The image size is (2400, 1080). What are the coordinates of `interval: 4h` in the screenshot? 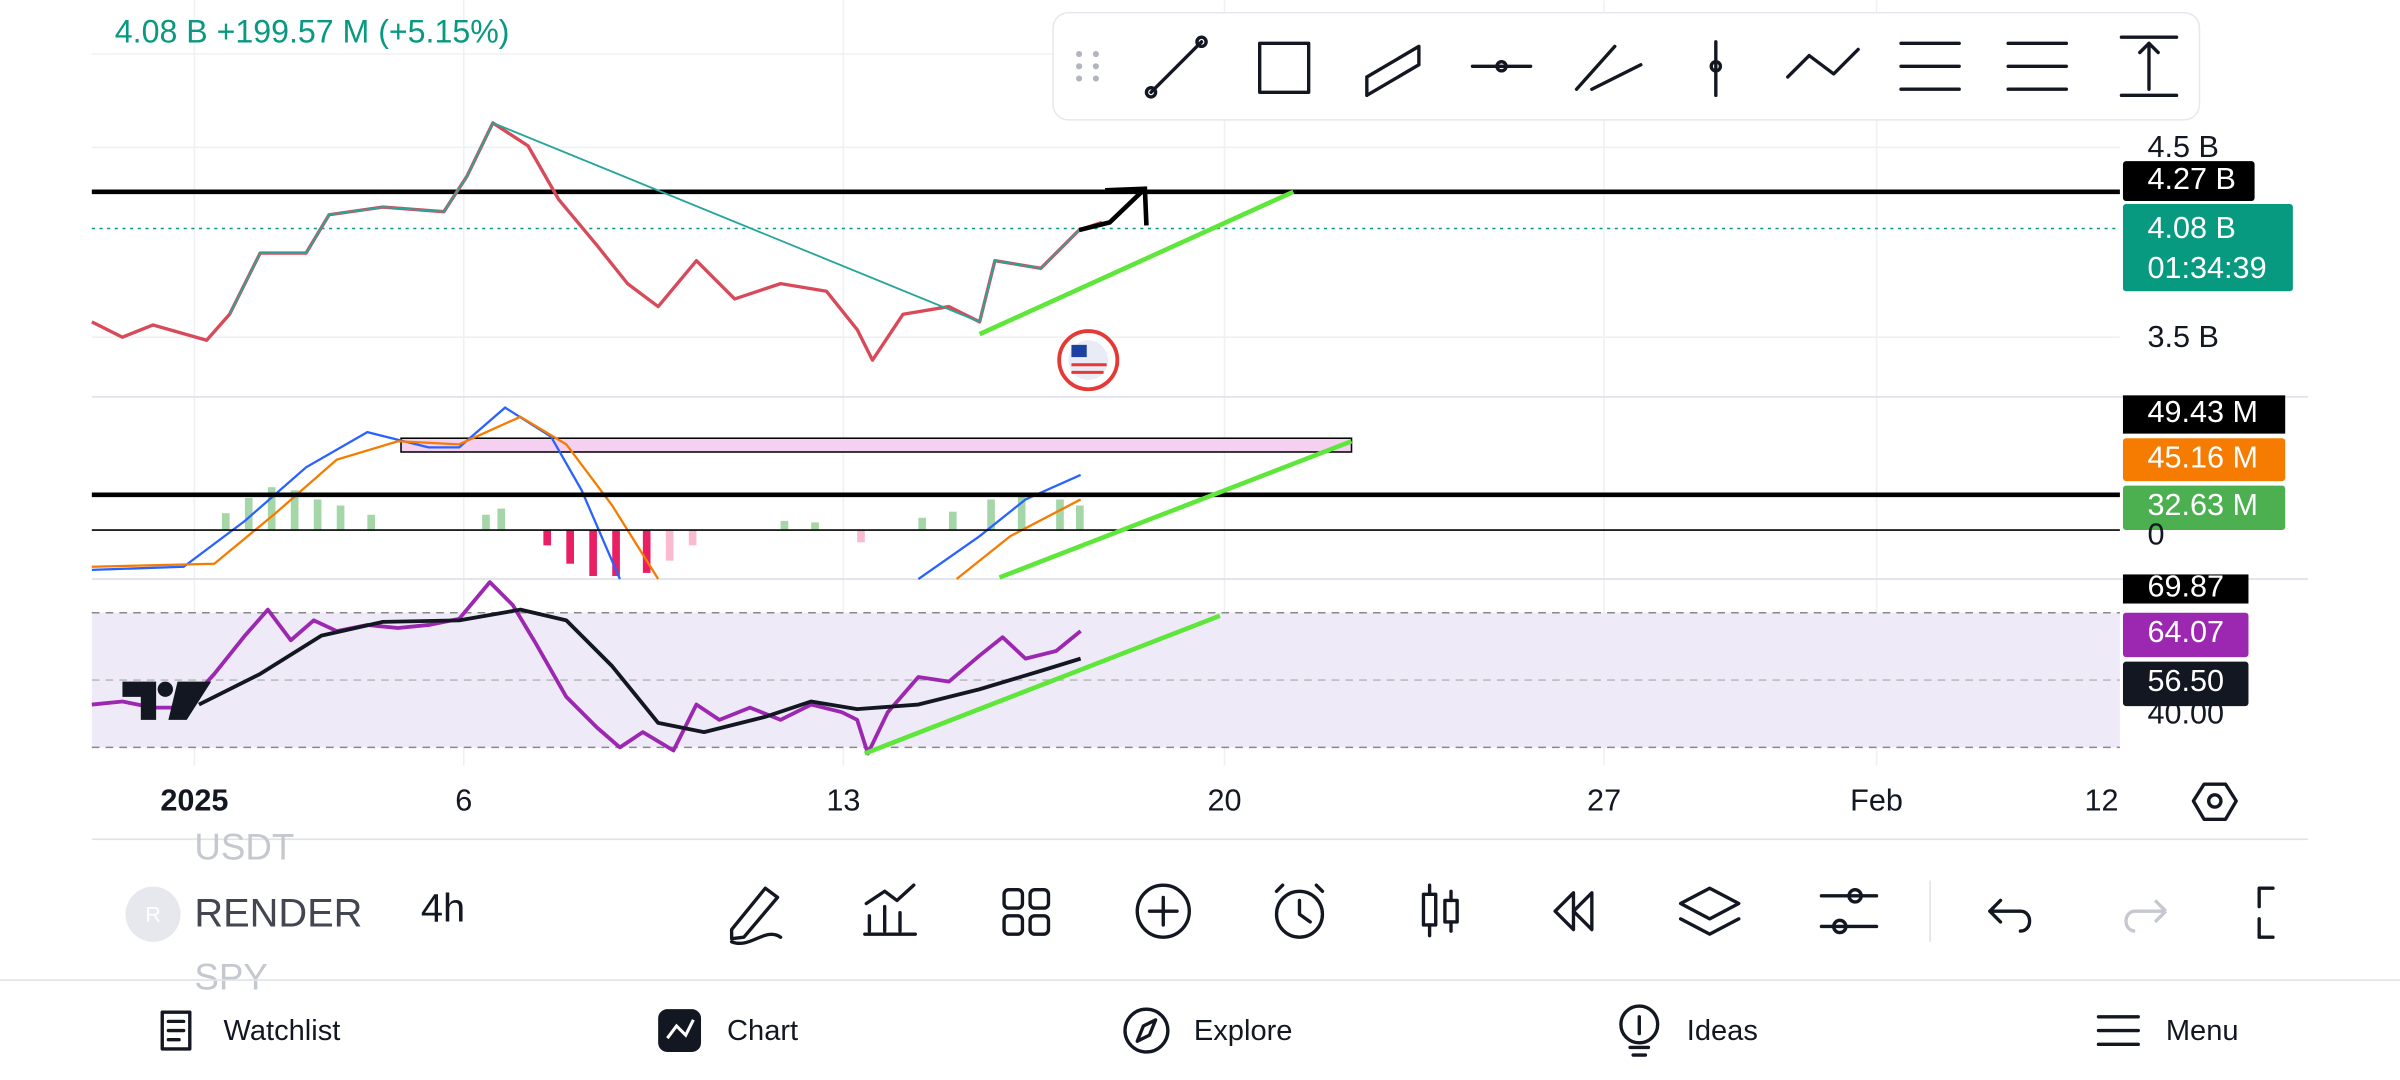 It's located at (443, 909).